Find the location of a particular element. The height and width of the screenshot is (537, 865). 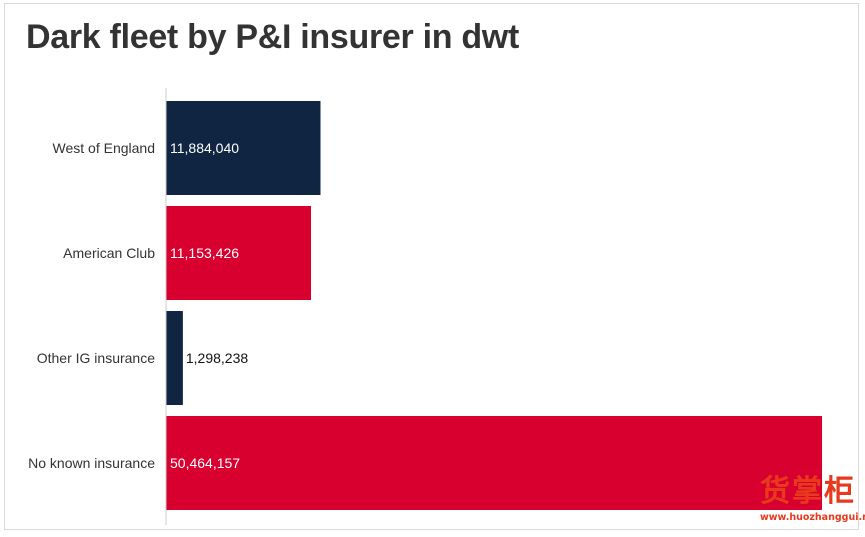

watermark-characters: 货掌柜 is located at coordinates (808, 491).